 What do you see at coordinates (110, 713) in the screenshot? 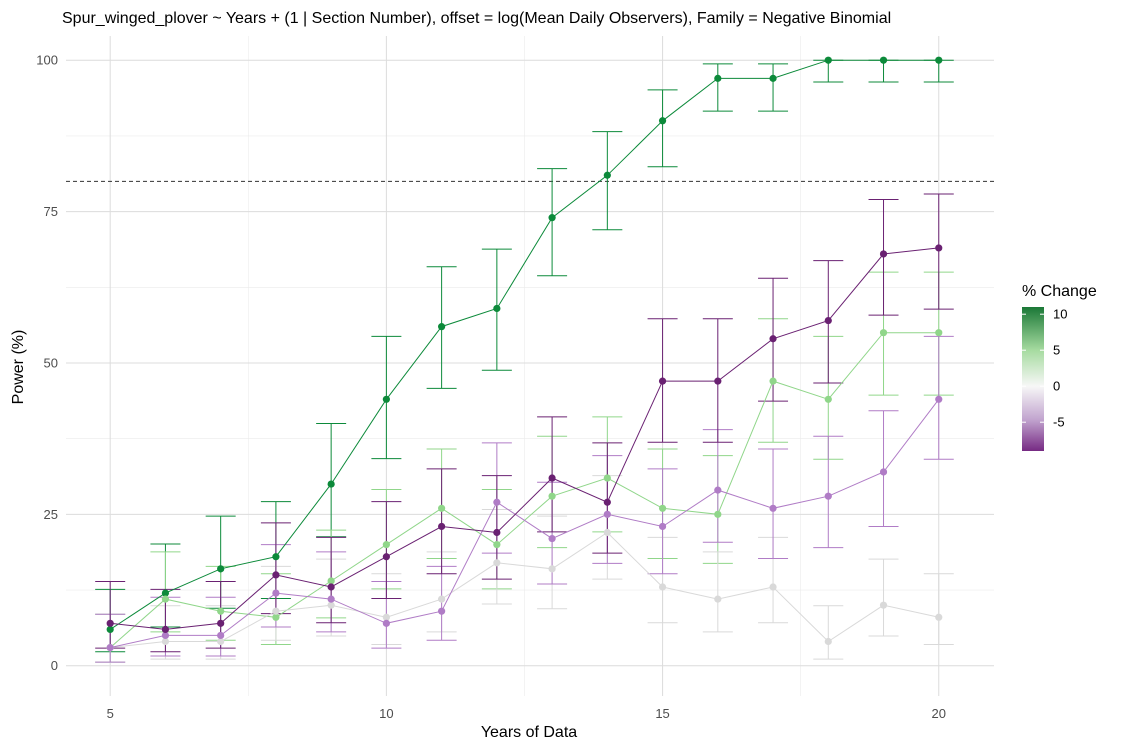
I see `x-tick-label: 5` at bounding box center [110, 713].